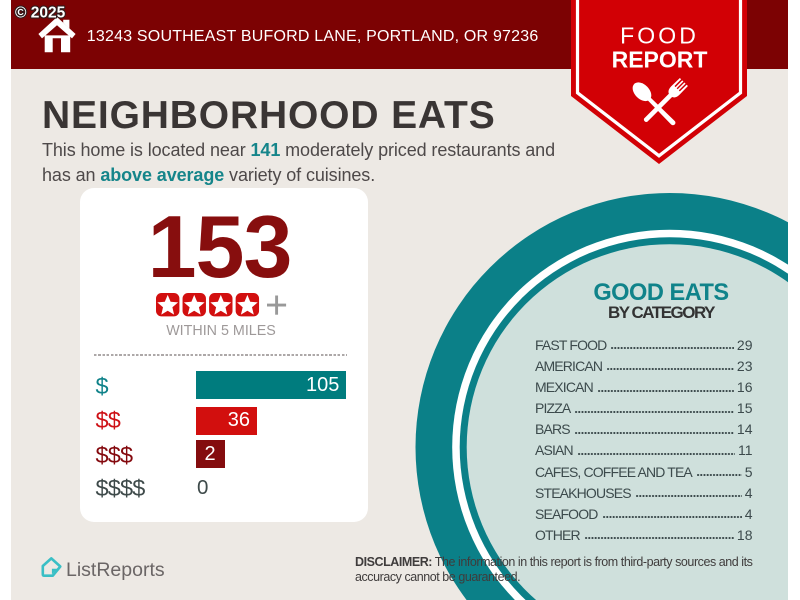 This screenshot has height=600, width=800. I want to click on svg-text: REPORT, so click(660, 60).